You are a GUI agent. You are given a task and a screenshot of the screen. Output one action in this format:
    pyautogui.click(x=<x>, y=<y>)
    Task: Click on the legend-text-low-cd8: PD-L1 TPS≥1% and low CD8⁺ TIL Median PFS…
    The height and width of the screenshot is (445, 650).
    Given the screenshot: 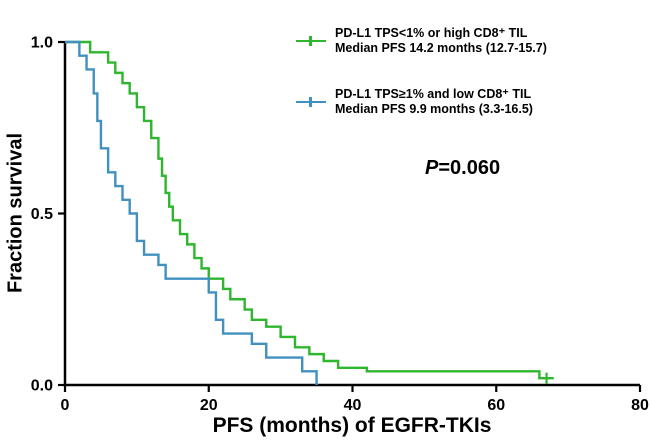 What is the action you would take?
    pyautogui.click(x=434, y=101)
    